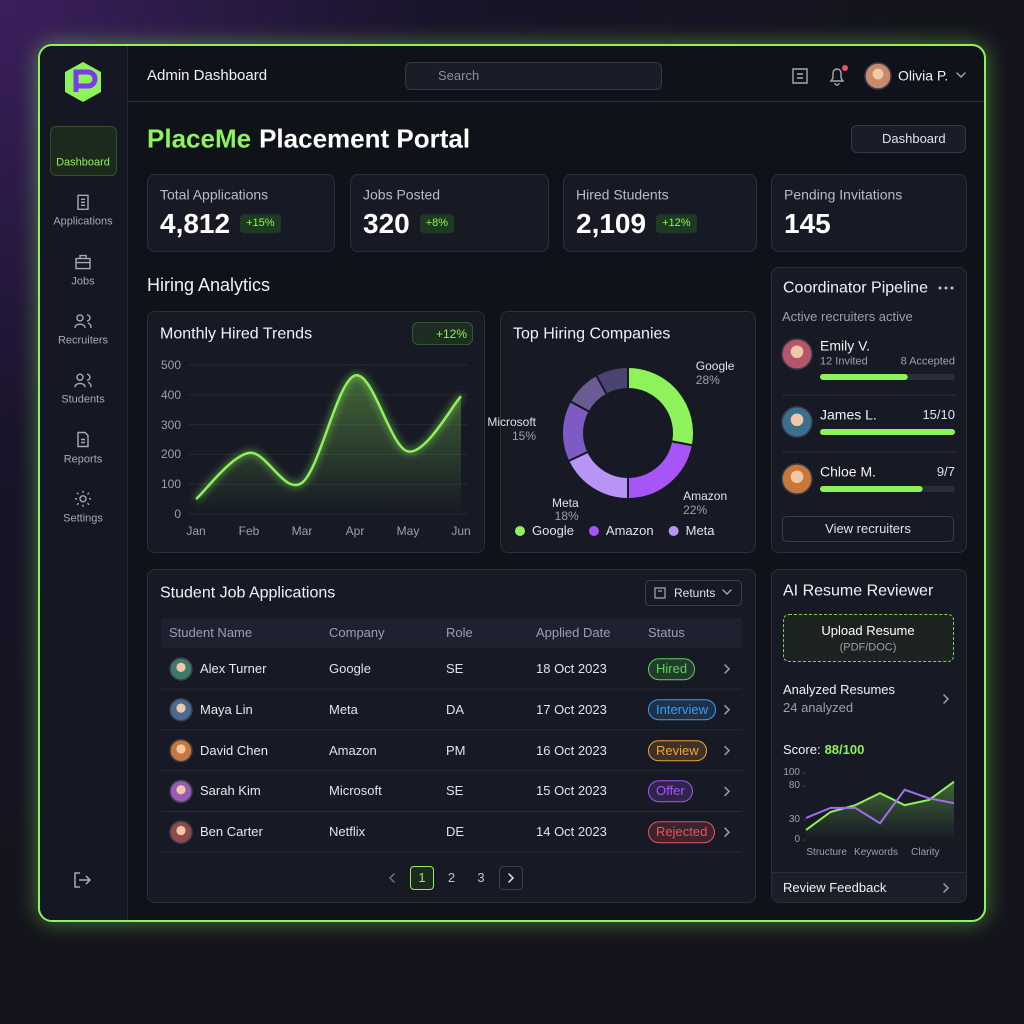  What do you see at coordinates (845, 345) in the screenshot?
I see `recruiter-name: Emily V.` at bounding box center [845, 345].